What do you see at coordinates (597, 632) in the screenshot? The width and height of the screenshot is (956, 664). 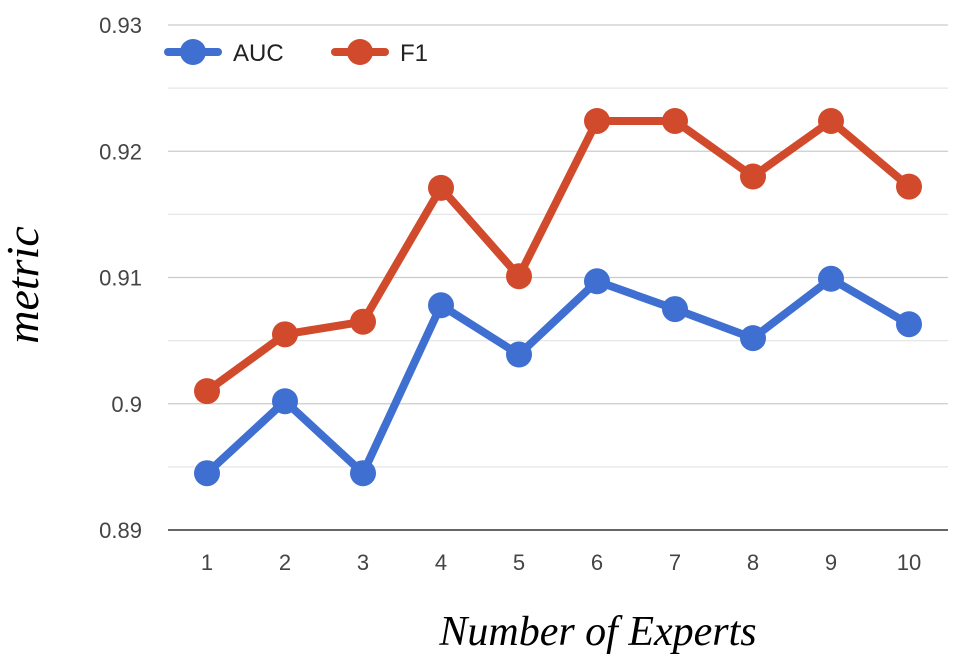 I see `x-axis-title: Number of Experts` at bounding box center [597, 632].